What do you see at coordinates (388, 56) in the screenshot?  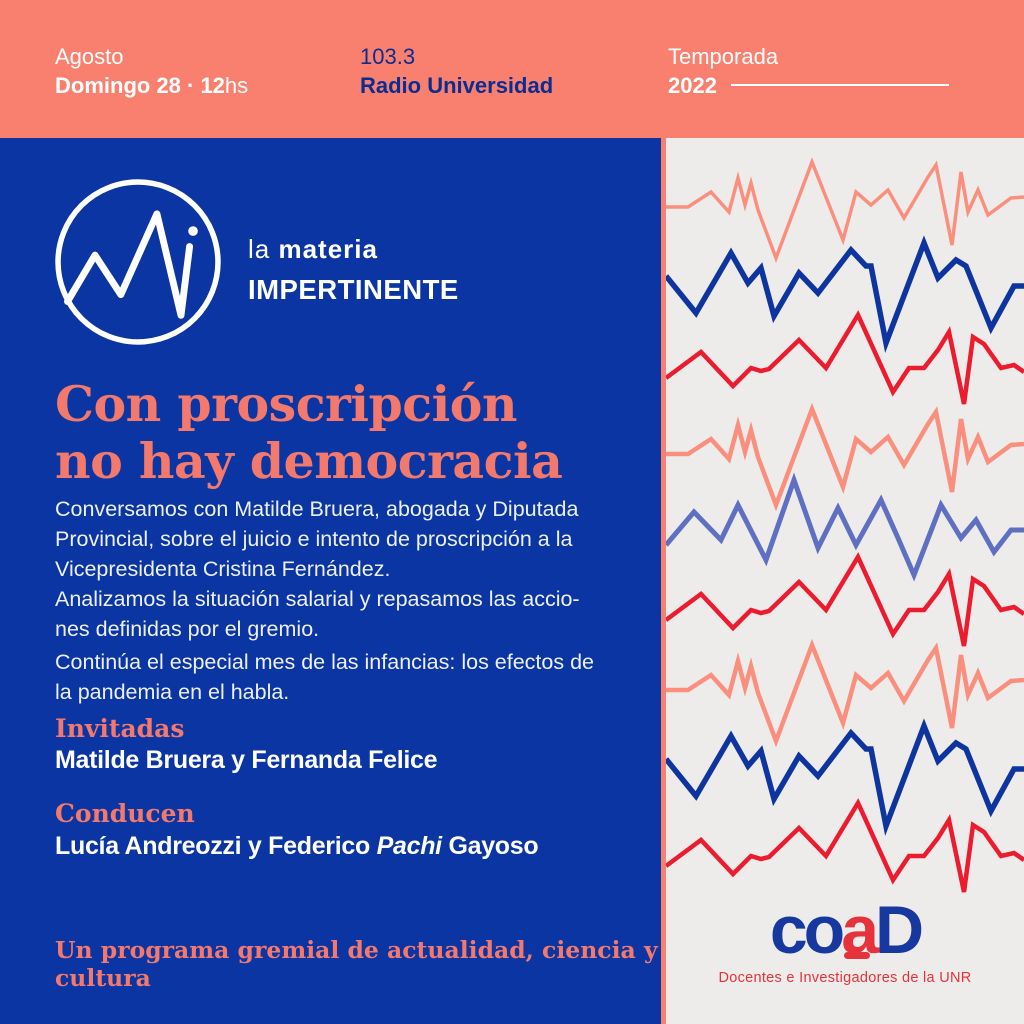 I see `header-frequency: 103.3` at bounding box center [388, 56].